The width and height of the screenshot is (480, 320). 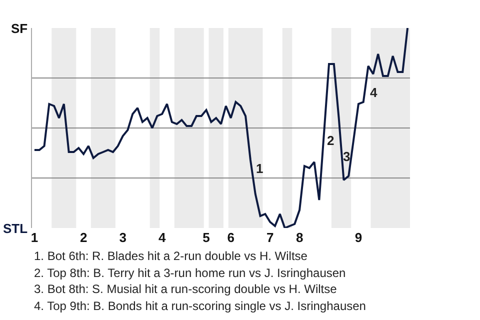 What do you see at coordinates (200, 306) in the screenshot?
I see `text: 4. Top 9th: B. Bonds hit a run-scoring single vs J. Isringhausen` at bounding box center [200, 306].